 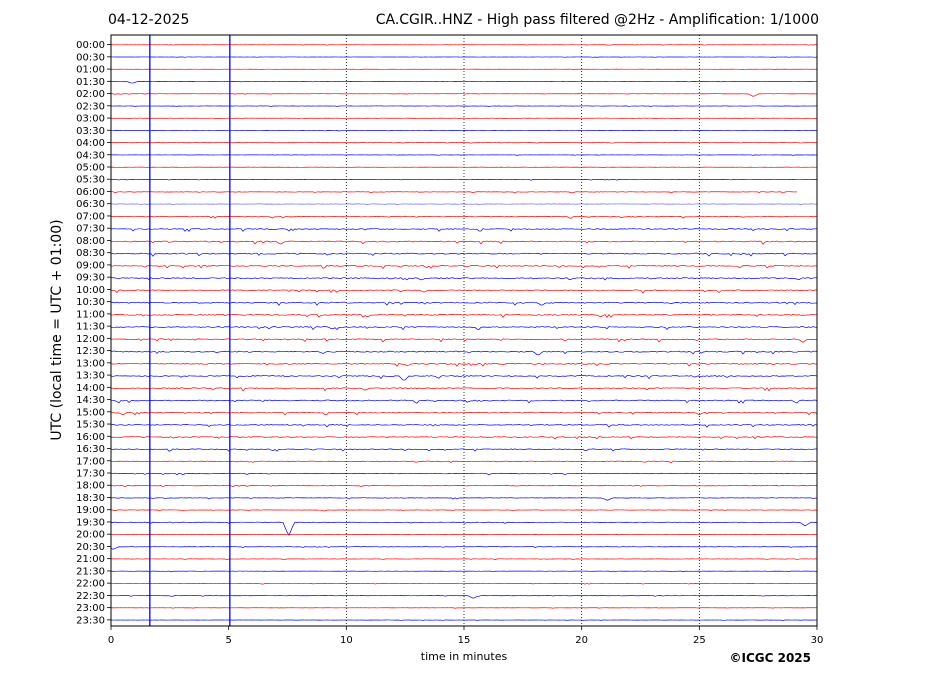 I want to click on y-tick-label: 13:30, so click(x=90, y=376).